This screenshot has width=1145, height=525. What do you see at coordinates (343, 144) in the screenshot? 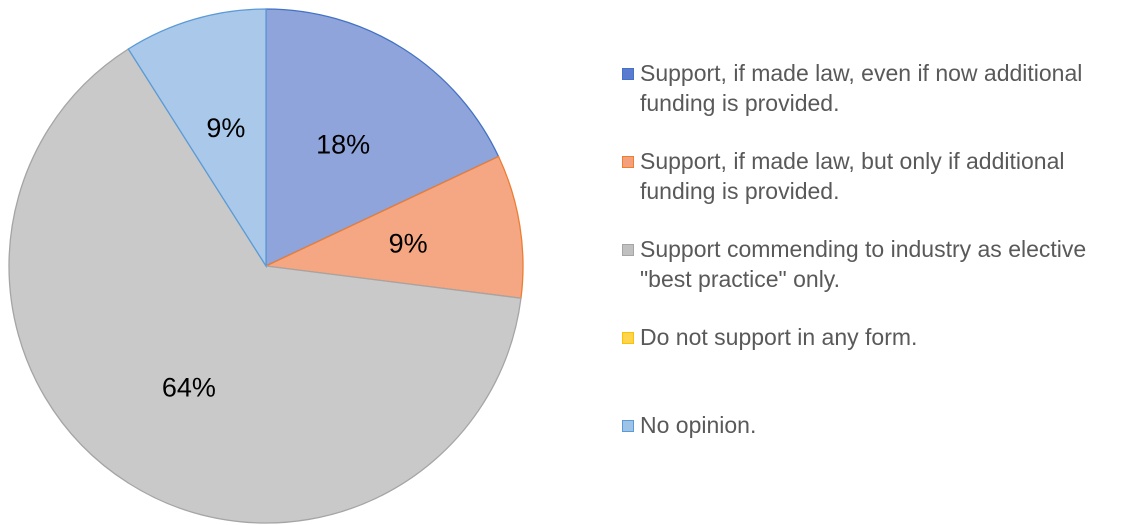
I see `slice-data-label-0: 18%` at bounding box center [343, 144].